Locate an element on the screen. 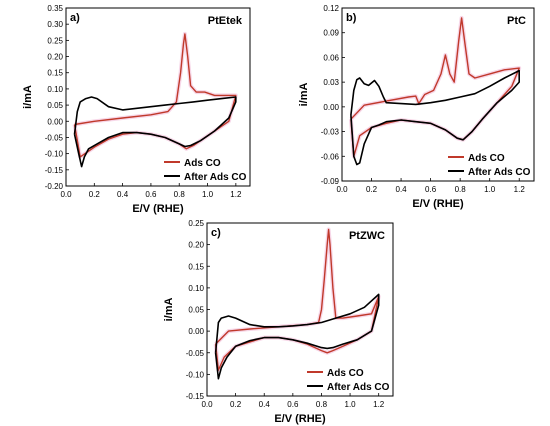 The width and height of the screenshot is (550, 426). panel-label: b) is located at coordinates (351, 18).